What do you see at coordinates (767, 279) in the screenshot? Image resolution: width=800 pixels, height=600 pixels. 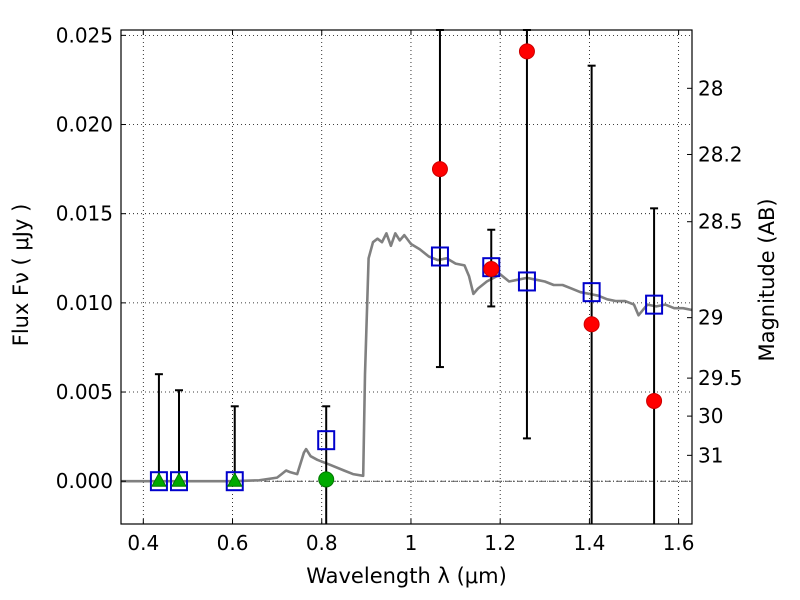 I see `y2-axis-title: Magnitude (AB)` at bounding box center [767, 279].